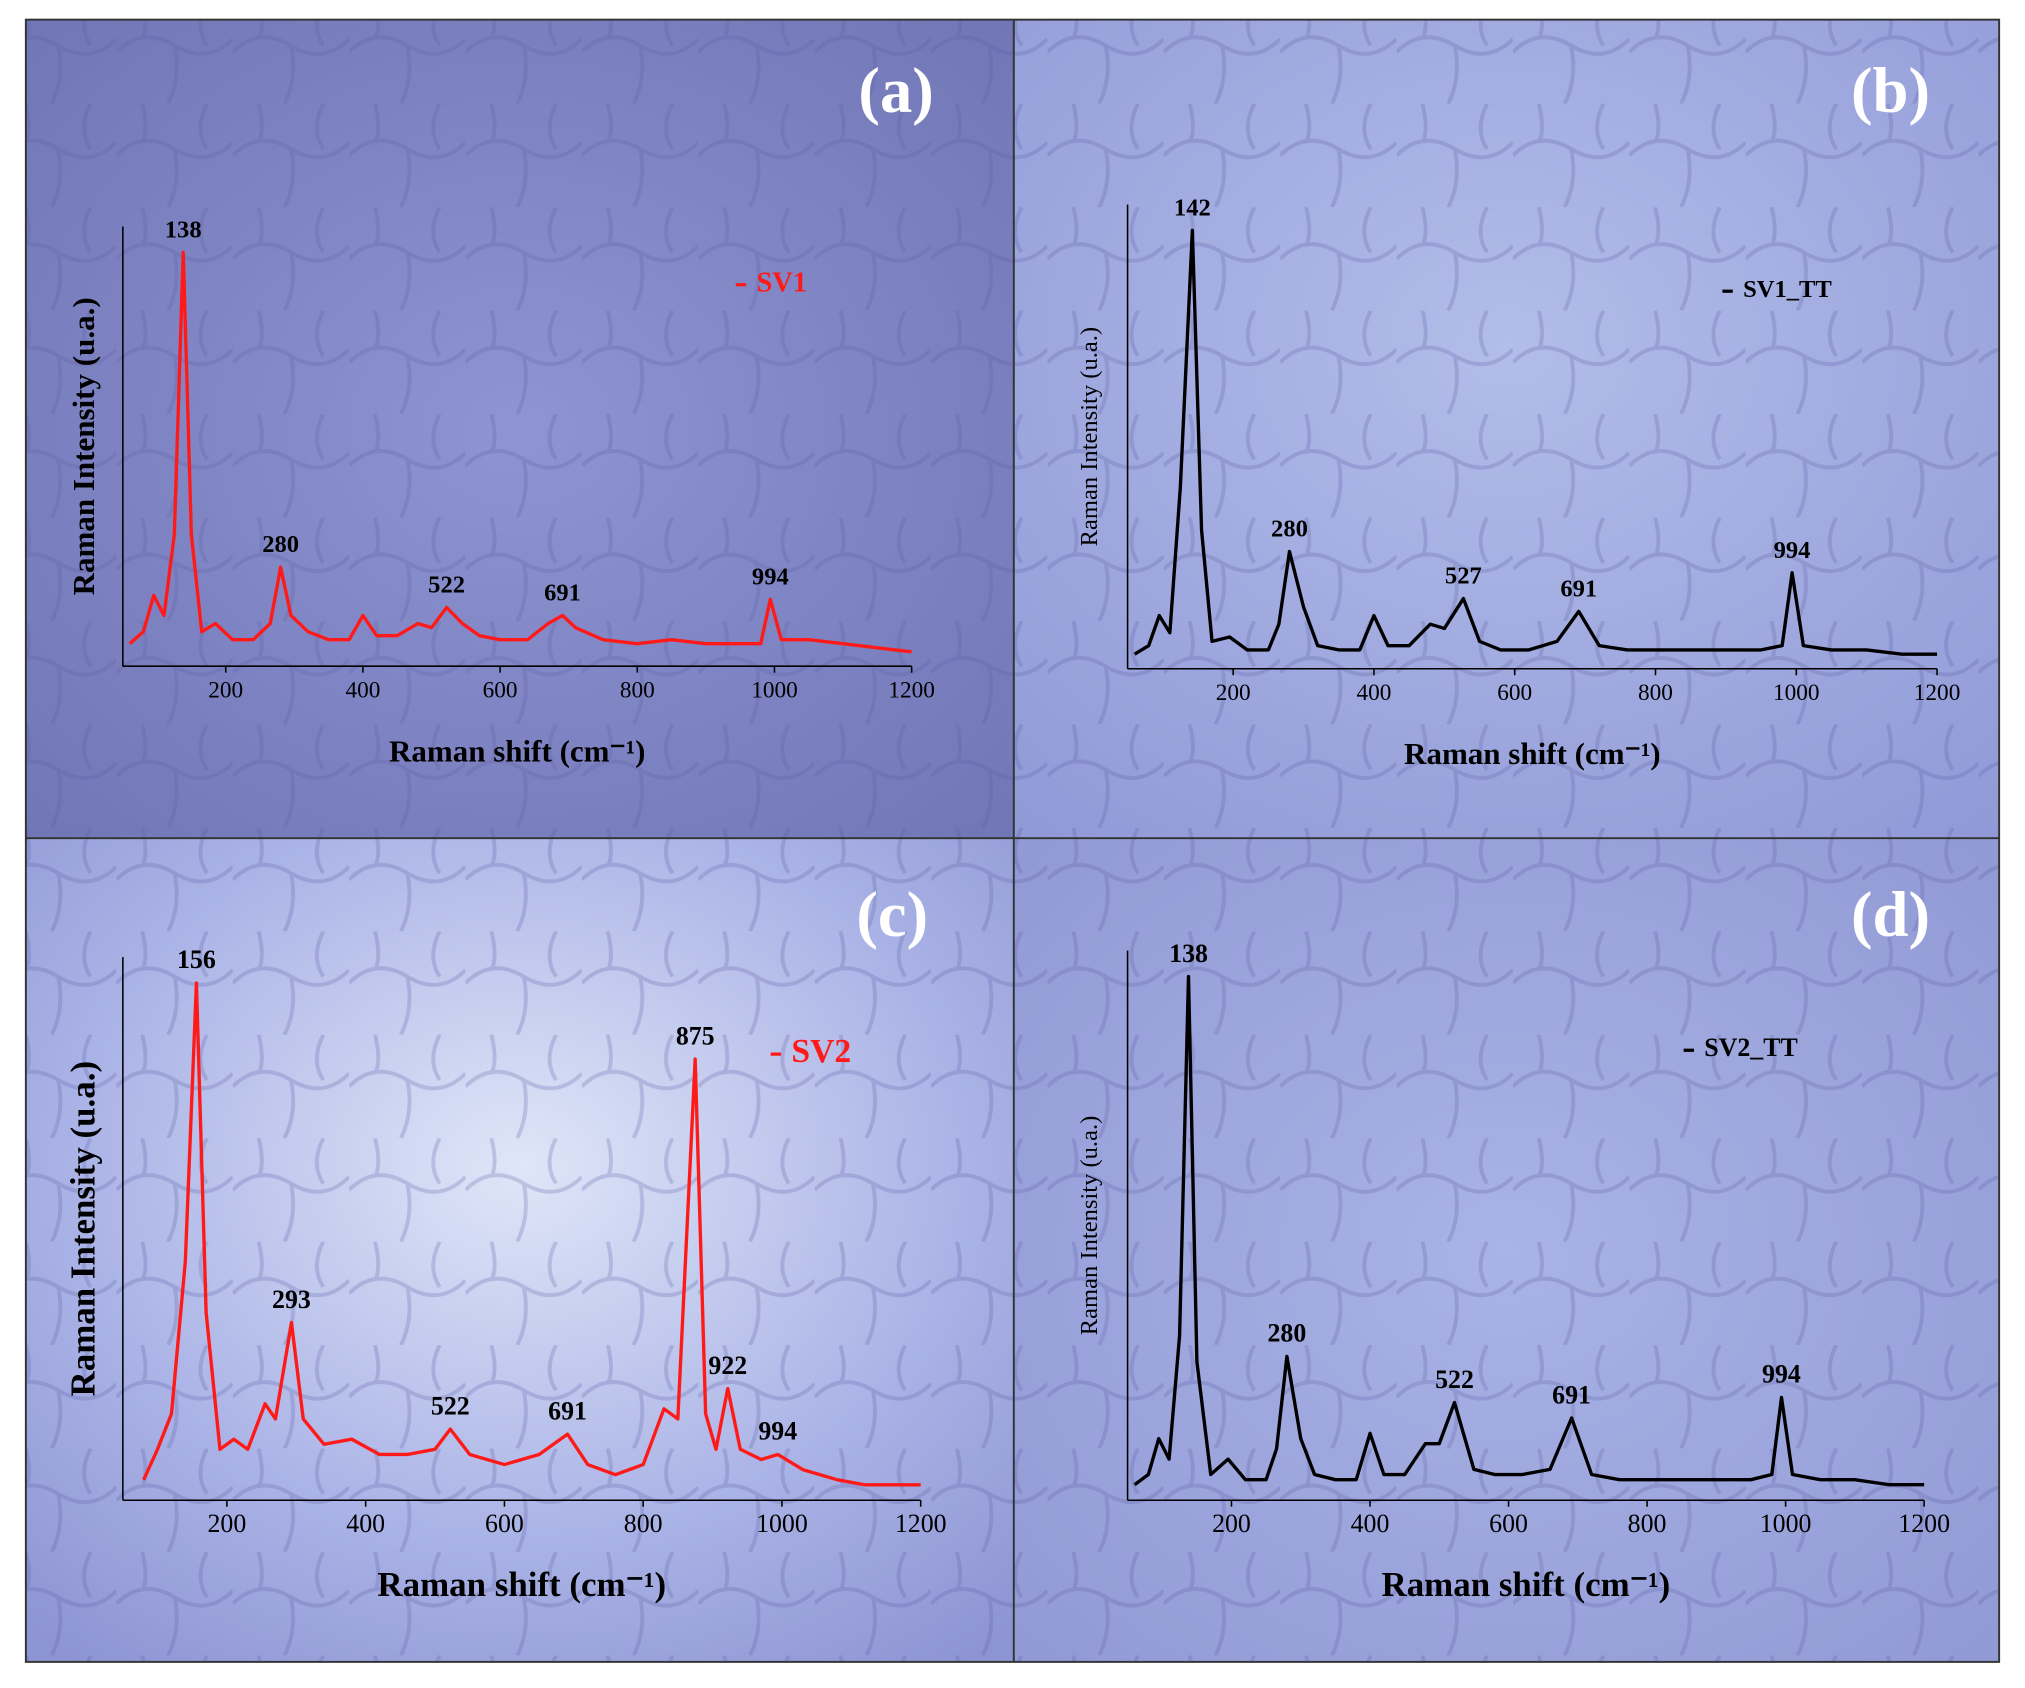 The image size is (2025, 1688). I want to click on legend-label: SV2, so click(821, 1051).